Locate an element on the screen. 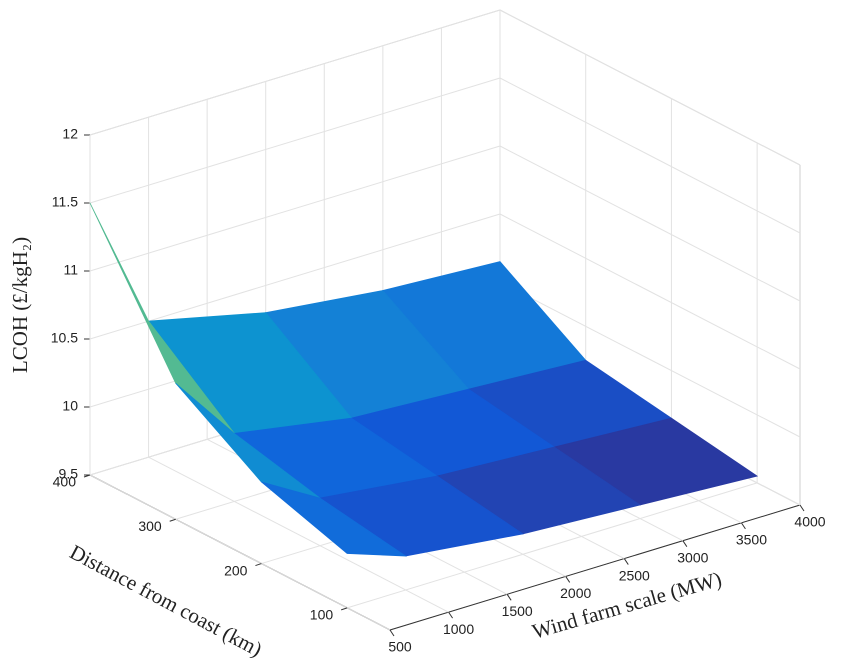  x-tick-label: 2000 is located at coordinates (575, 593).